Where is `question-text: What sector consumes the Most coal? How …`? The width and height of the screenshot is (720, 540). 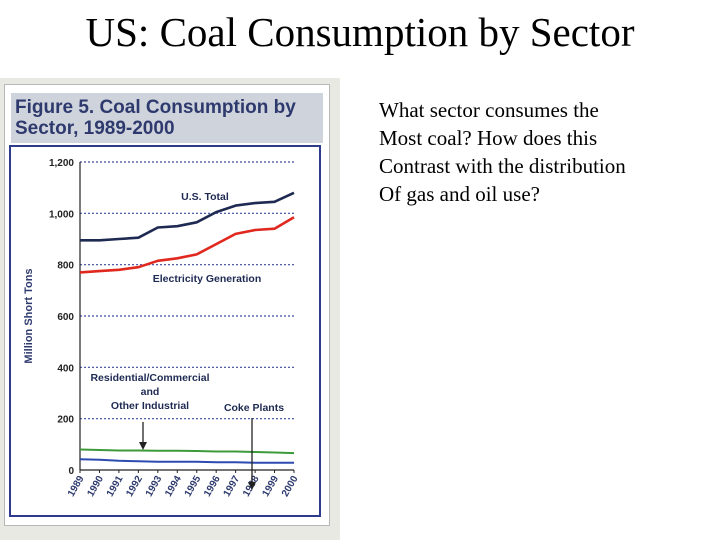 question-text: What sector consumes the Most coal? How … is located at coordinates (544, 152).